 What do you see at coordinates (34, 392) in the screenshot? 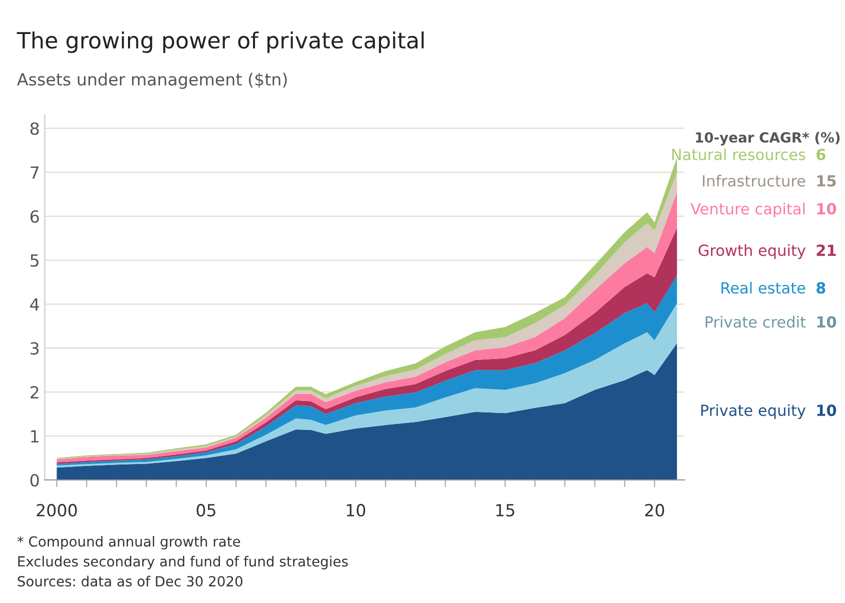
I see `y-tick-label: 2` at bounding box center [34, 392].